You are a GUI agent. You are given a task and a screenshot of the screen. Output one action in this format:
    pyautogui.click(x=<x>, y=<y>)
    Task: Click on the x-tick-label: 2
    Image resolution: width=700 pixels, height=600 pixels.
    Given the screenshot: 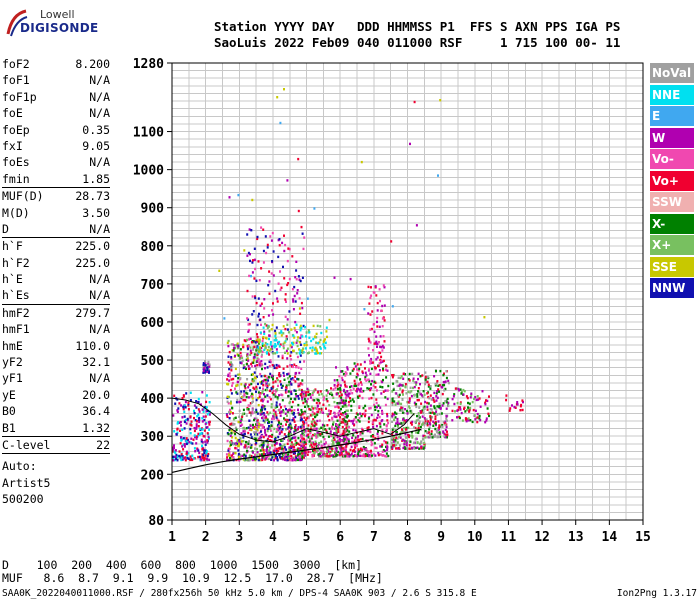 What is the action you would take?
    pyautogui.click(x=206, y=537)
    